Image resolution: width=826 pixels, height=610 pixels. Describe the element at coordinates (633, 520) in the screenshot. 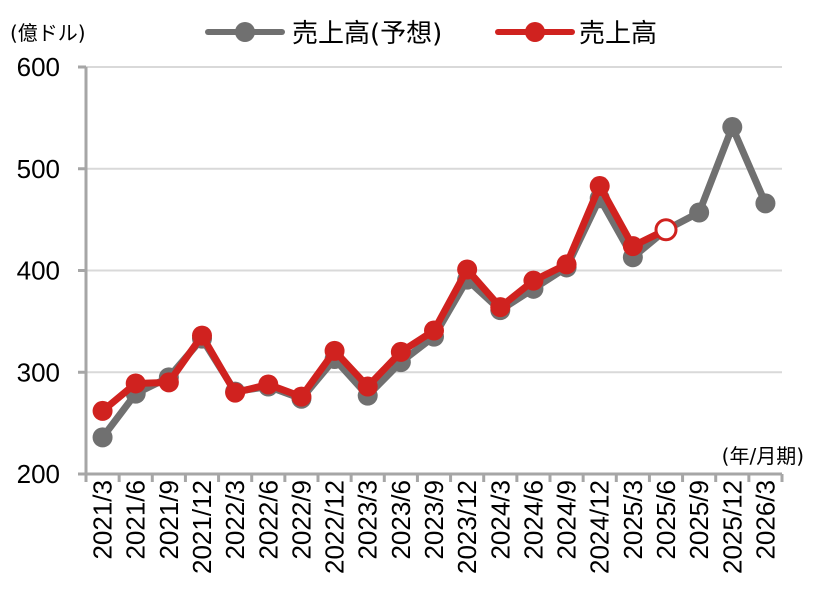

I see `x-tick-label: 2025/3` at that location.